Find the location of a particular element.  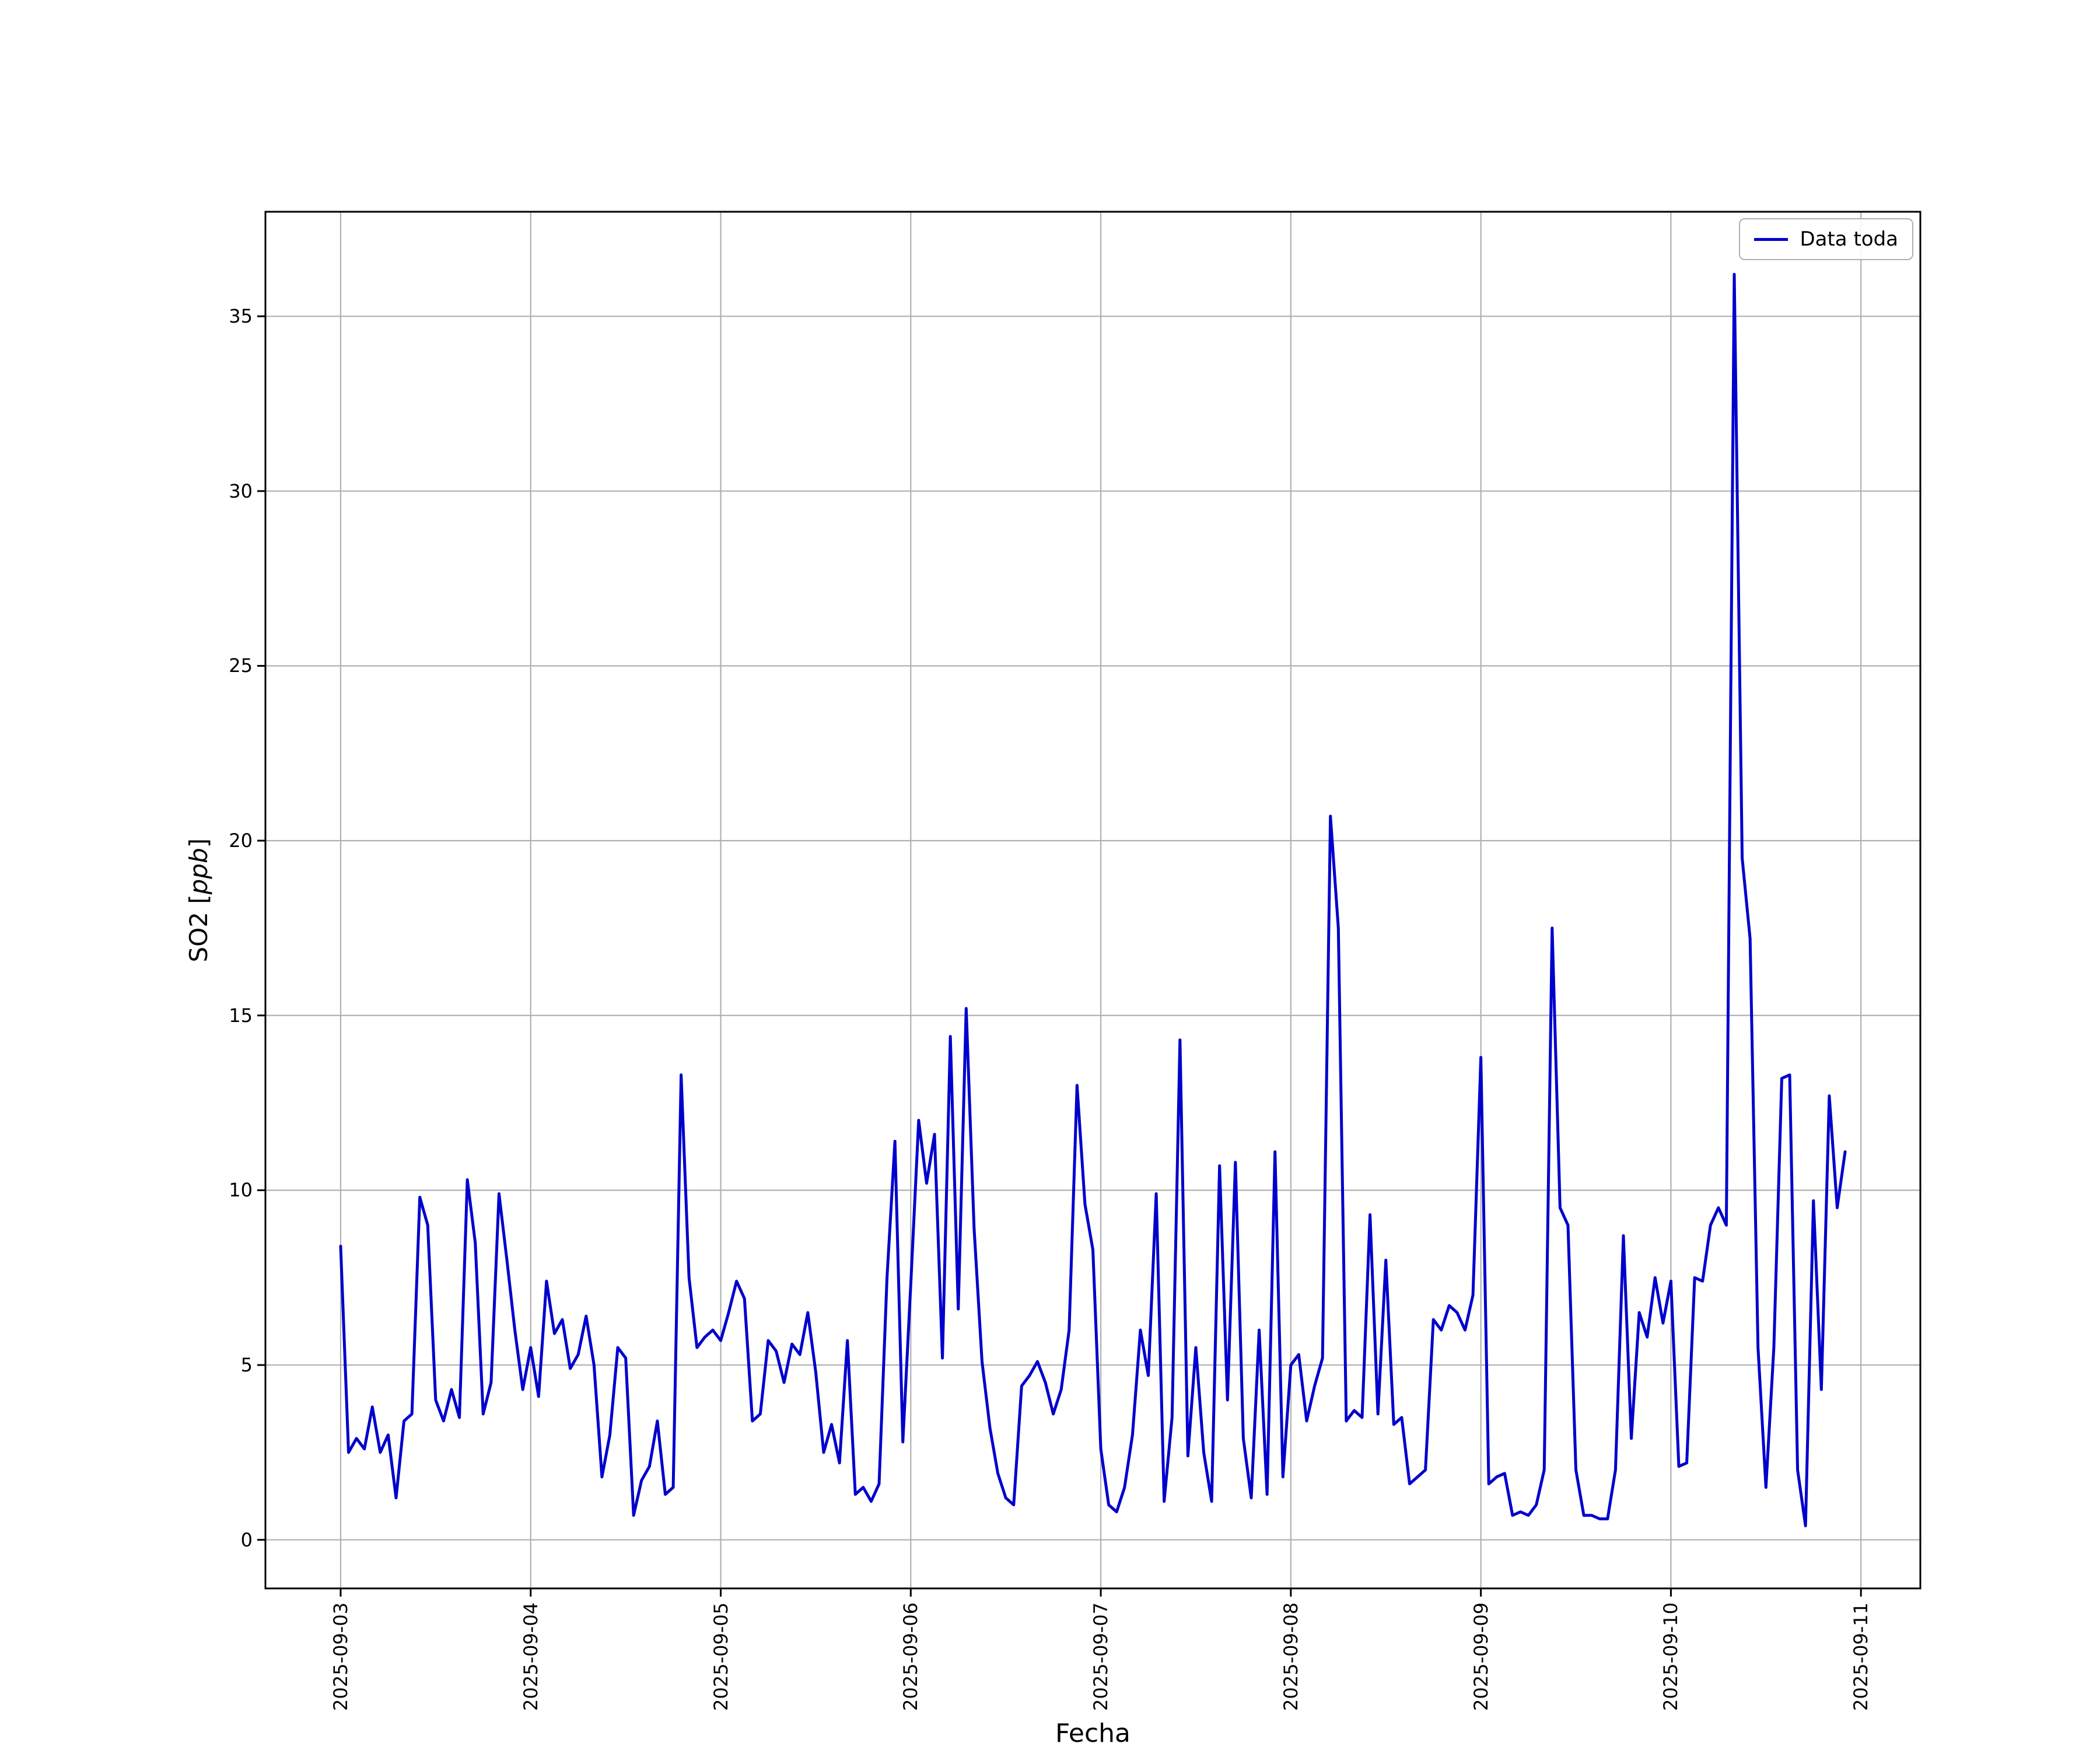

legend: Data toda is located at coordinates (1826, 239).